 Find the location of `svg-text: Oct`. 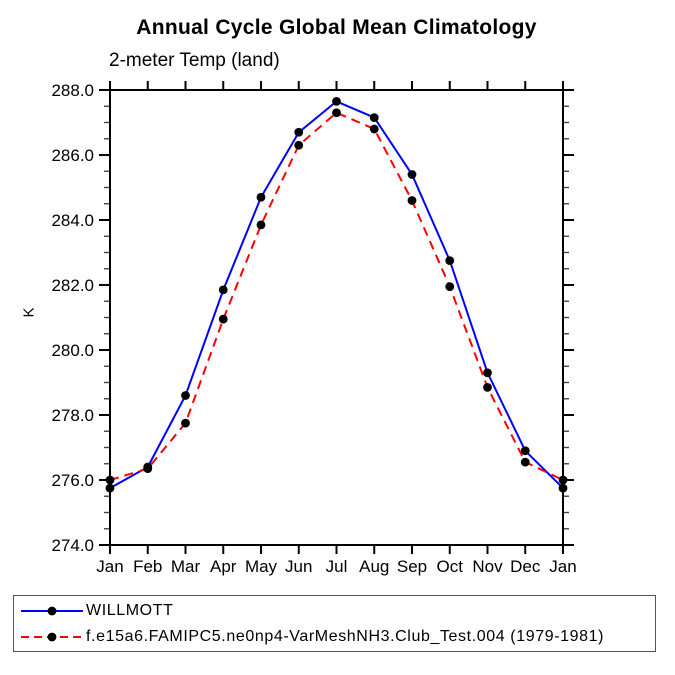

svg-text: Oct is located at coordinates (450, 566).